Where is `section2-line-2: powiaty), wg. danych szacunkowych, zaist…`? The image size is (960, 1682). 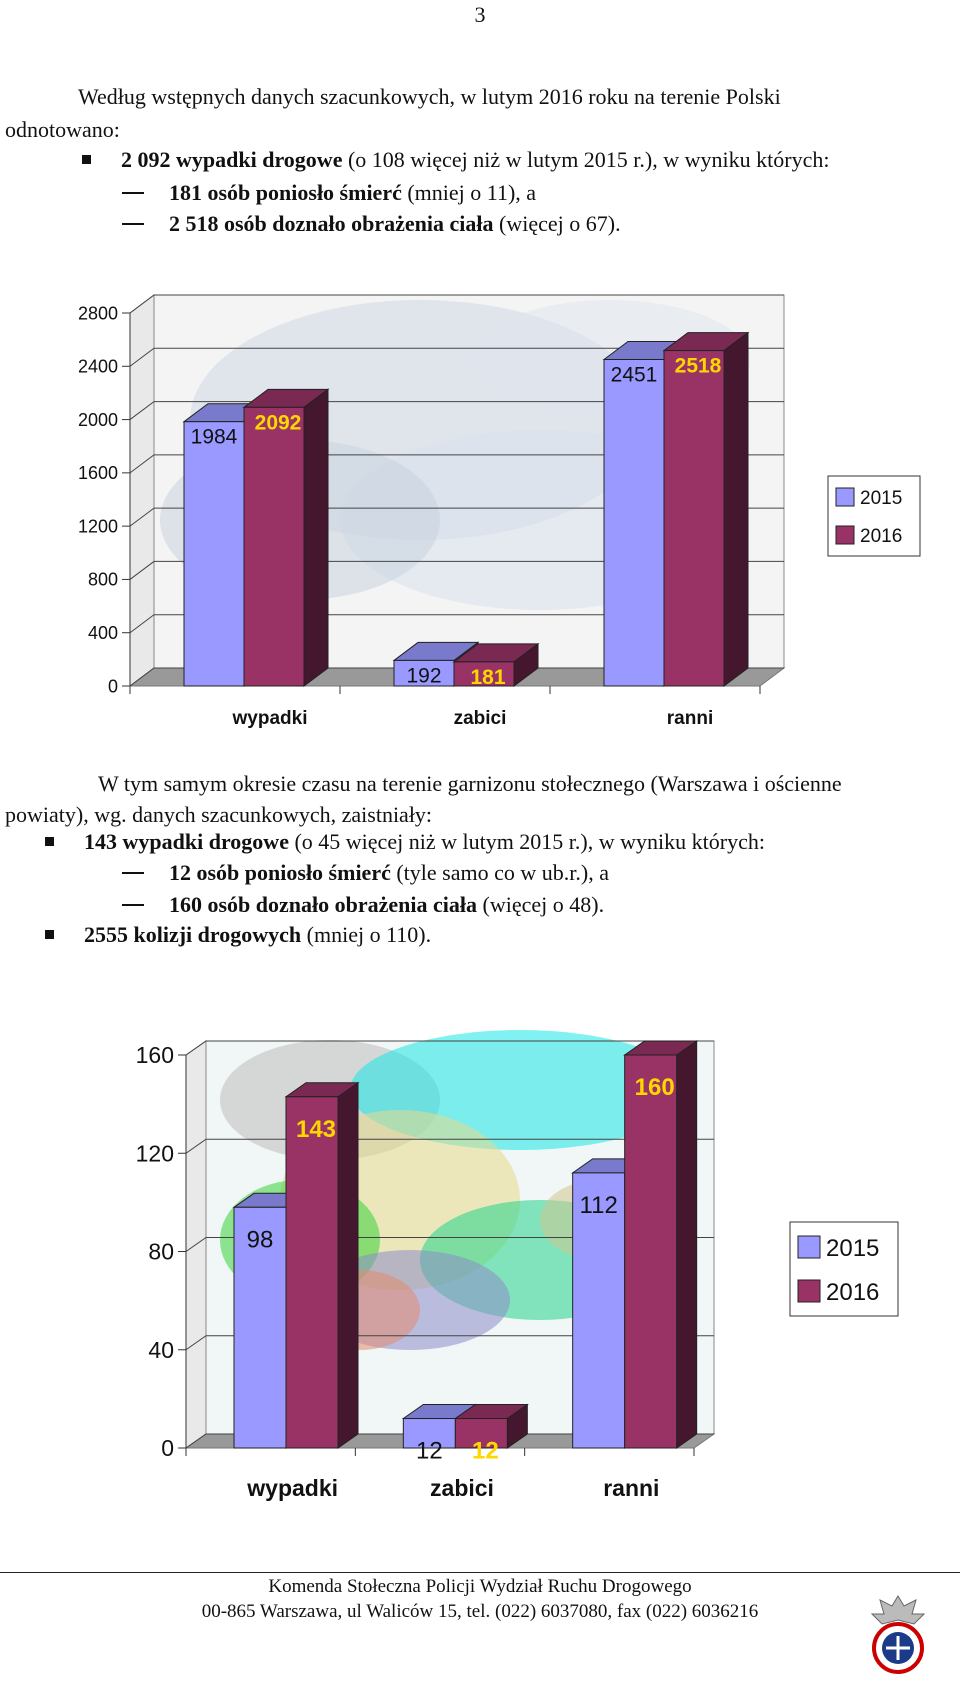
section2-line-2: powiaty), wg. danych szacunkowych, zaist… is located at coordinates (219, 814).